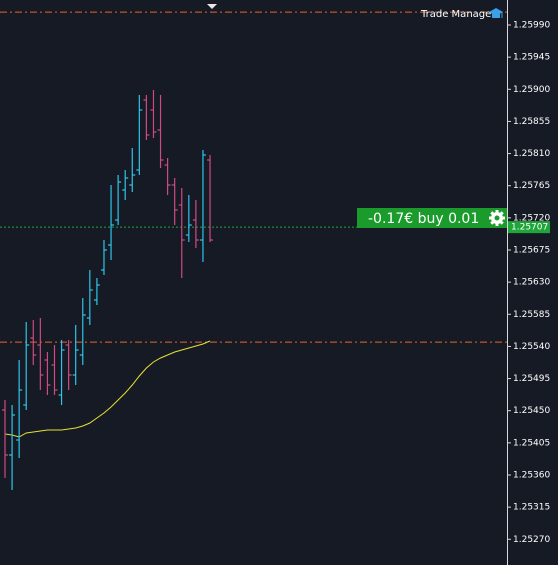  Describe the element at coordinates (531, 251) in the screenshot. I see `y-tick-label: 1.25675` at that location.